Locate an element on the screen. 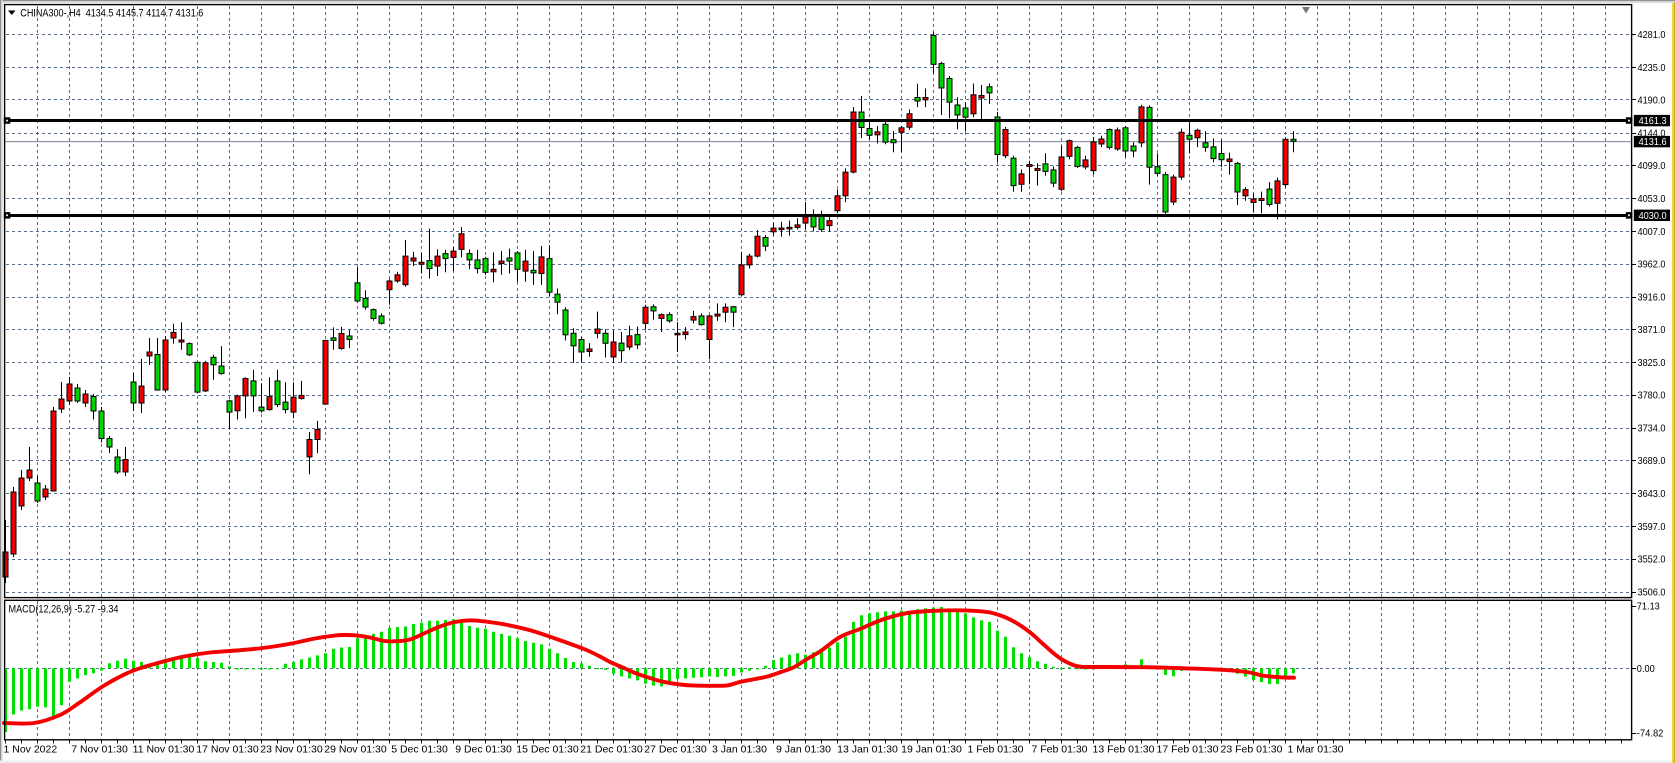 This screenshot has height=763, width=1675. svg-text:CHINA300-,H4 4134.5 4145.7 41: CHINA300-,H4 4134.5 4145.7 4114.7 4131.6 is located at coordinates (111, 13).